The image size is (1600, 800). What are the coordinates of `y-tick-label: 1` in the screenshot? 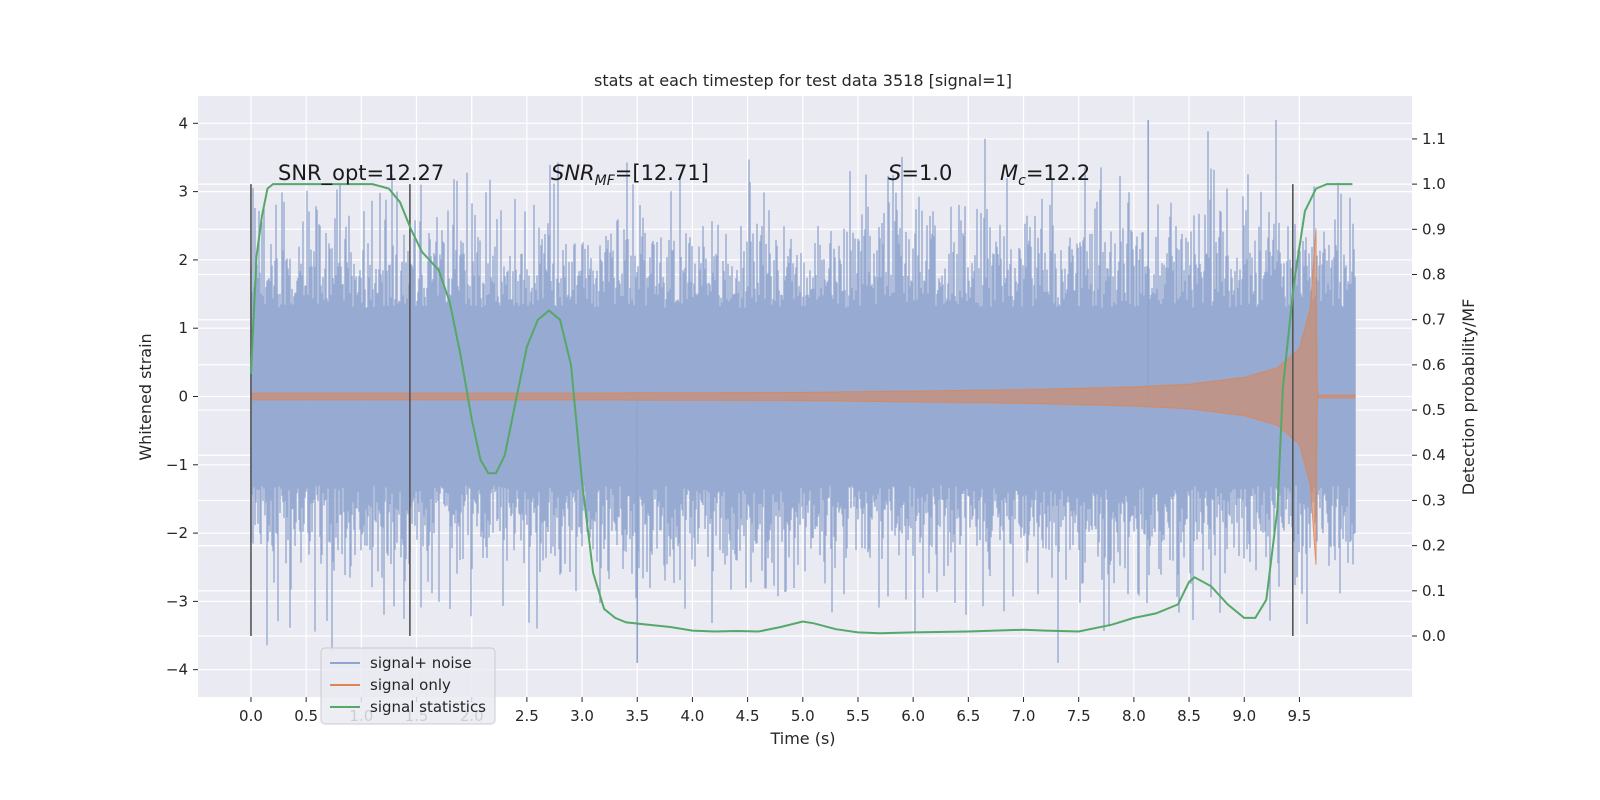 It's located at (183, 328).